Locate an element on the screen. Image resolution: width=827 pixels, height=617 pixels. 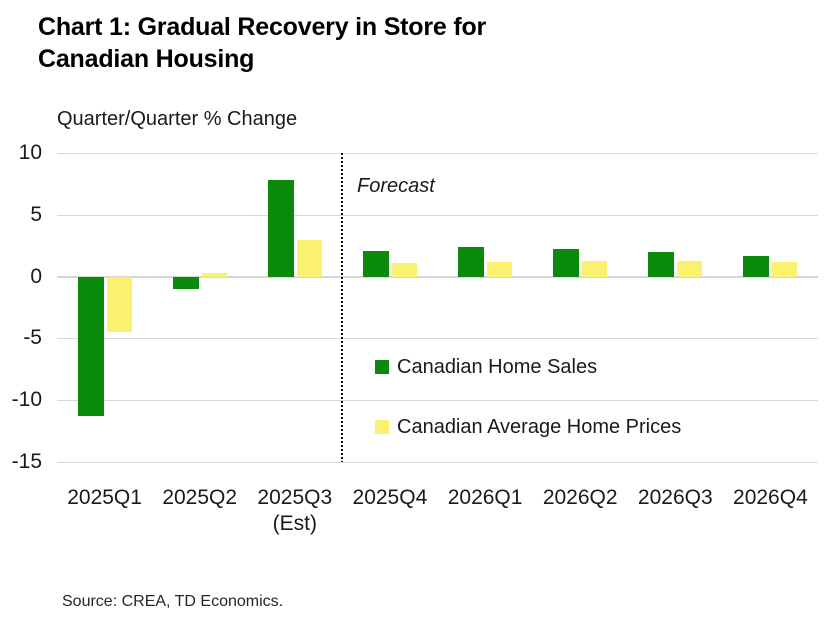
y-tick-label: -15 is located at coordinates (26, 461).